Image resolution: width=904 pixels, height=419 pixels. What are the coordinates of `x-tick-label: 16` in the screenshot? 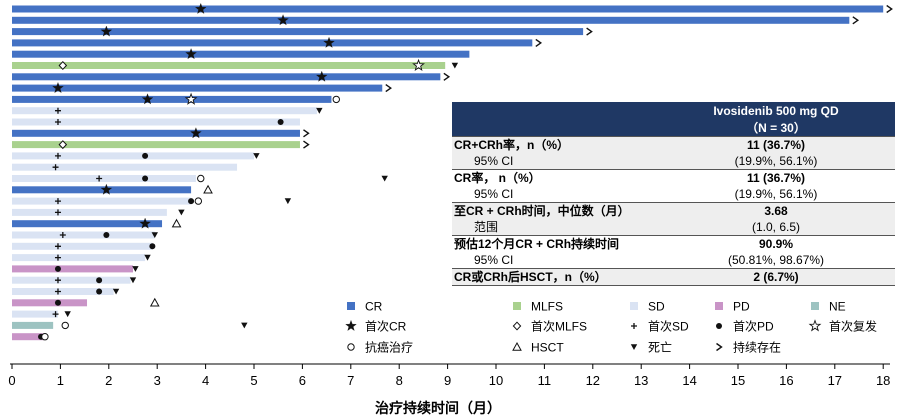 It's located at (786, 380).